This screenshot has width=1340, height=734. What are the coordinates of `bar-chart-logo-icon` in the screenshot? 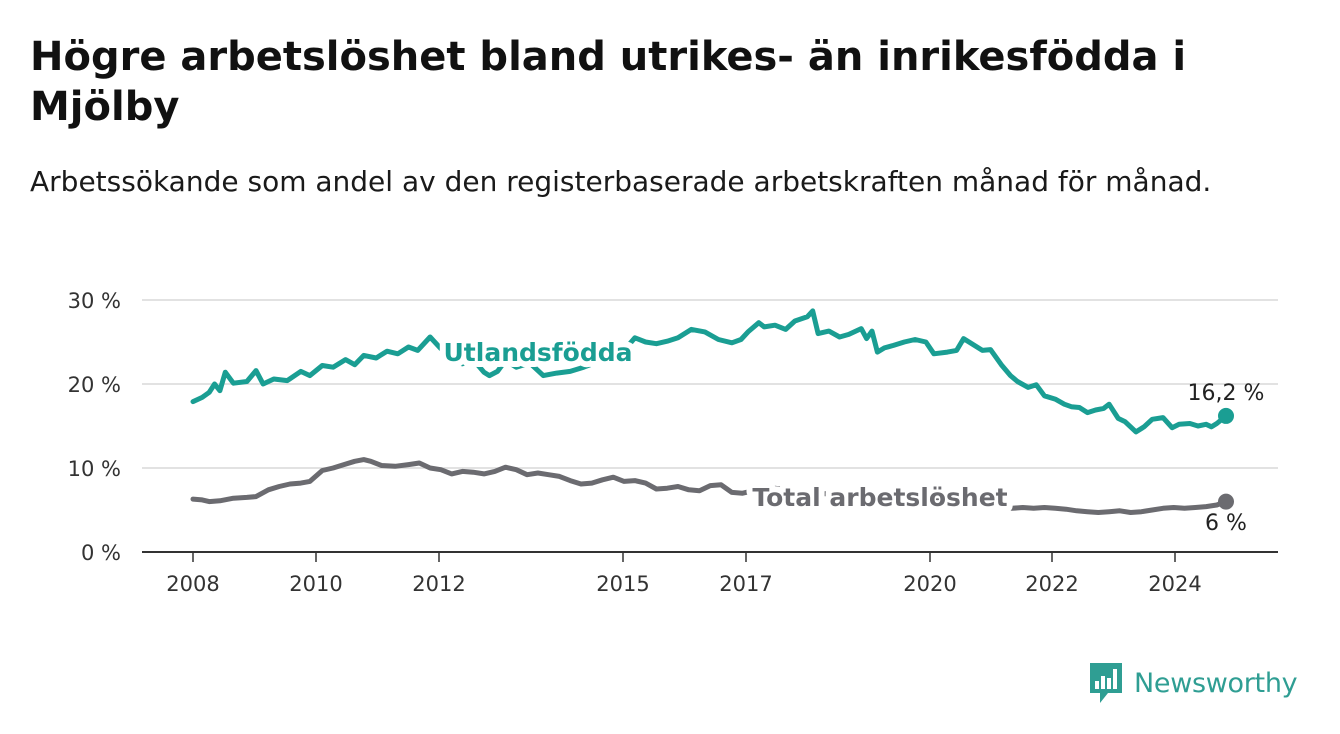 It's located at (1106, 683).